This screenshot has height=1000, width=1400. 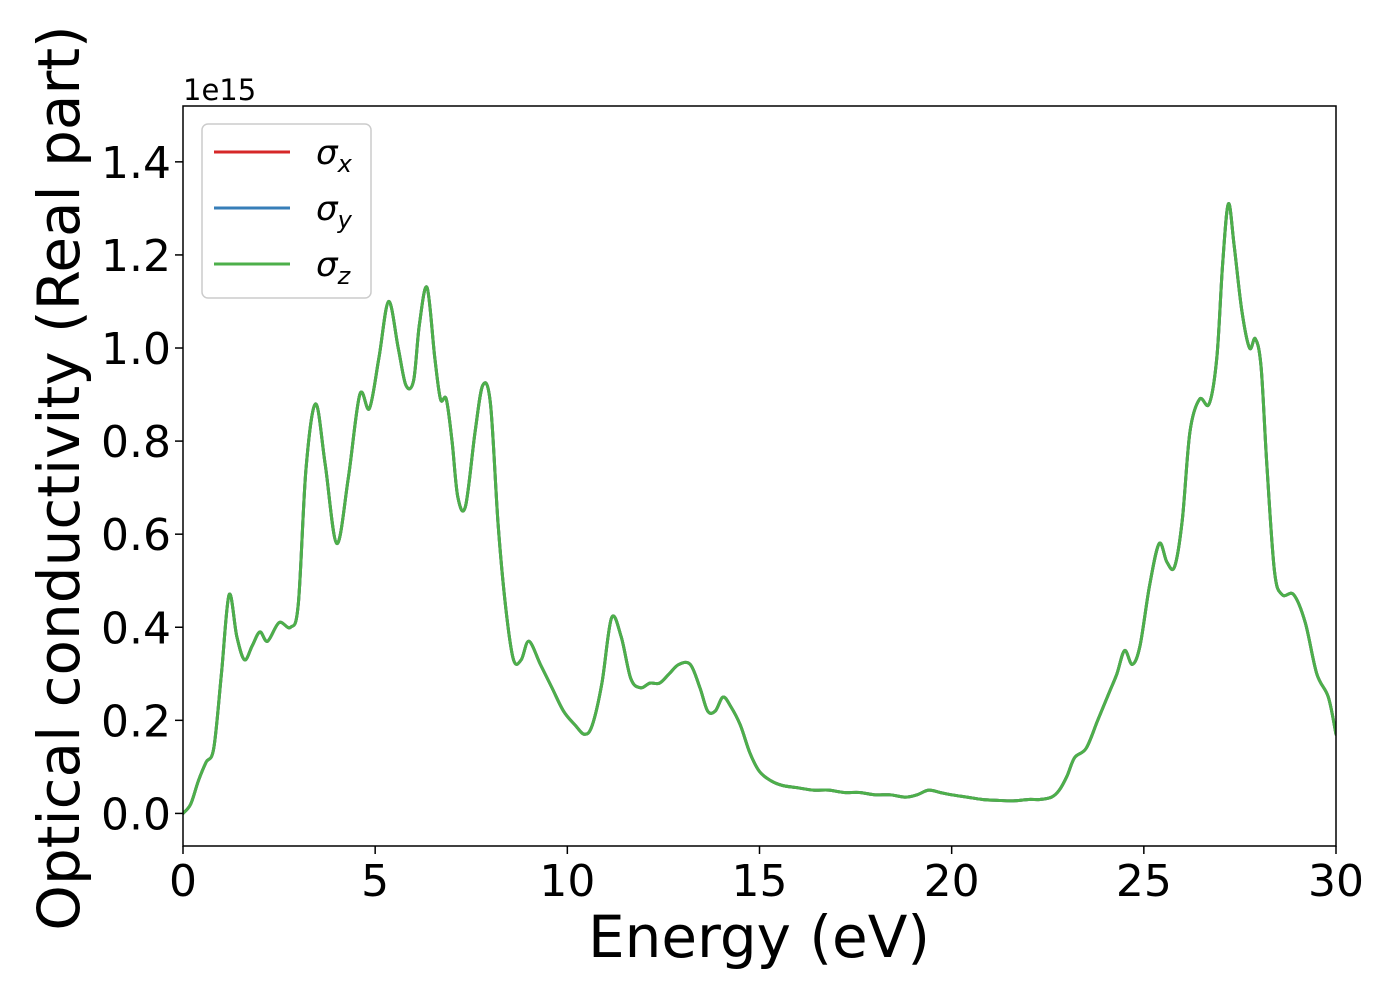 I want to click on legend-label: σx, so click(x=334, y=155).